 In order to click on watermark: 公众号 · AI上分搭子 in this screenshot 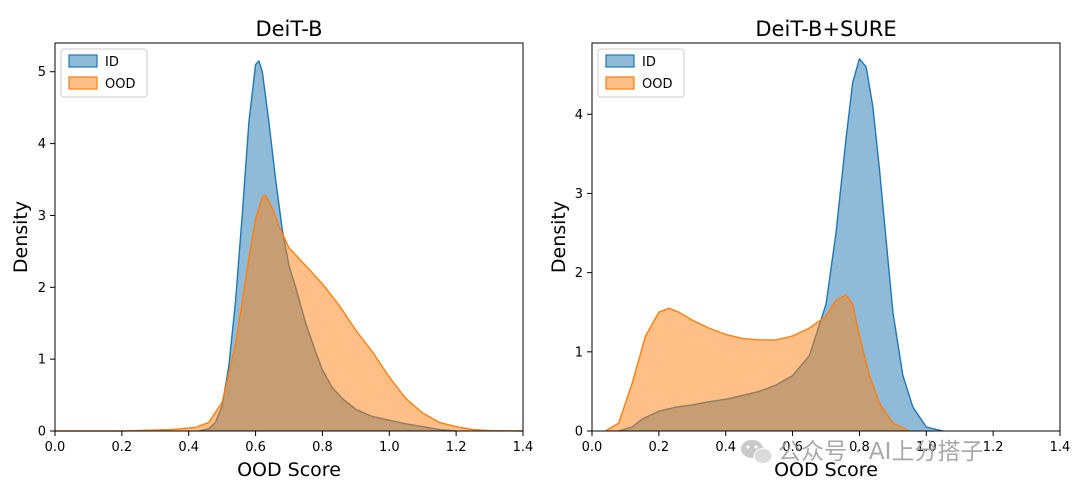, I will do `click(862, 452)`.